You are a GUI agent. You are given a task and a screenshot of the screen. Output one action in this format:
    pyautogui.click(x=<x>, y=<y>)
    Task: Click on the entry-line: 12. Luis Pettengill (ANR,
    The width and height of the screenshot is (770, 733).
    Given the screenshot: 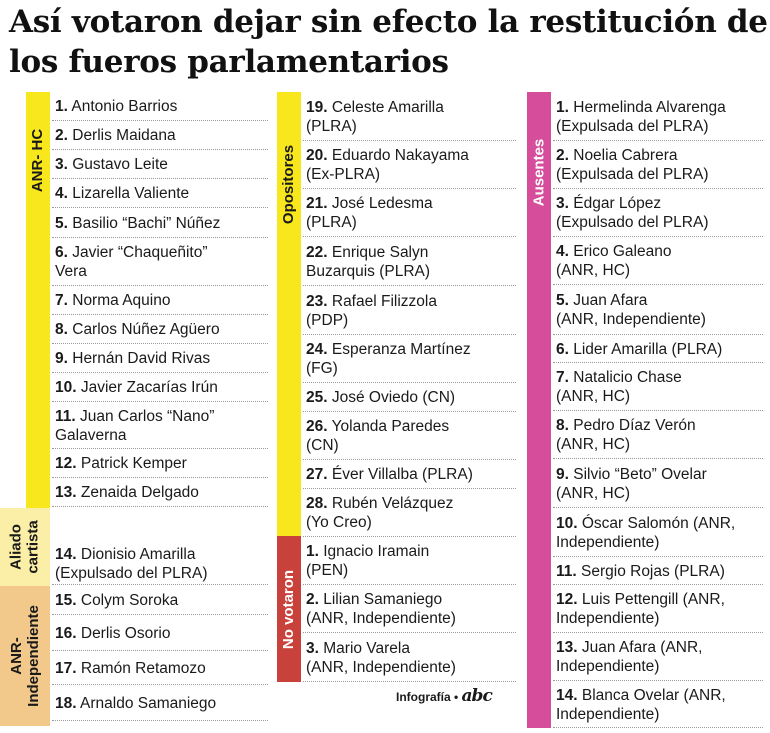 What is the action you would take?
    pyautogui.click(x=659, y=599)
    